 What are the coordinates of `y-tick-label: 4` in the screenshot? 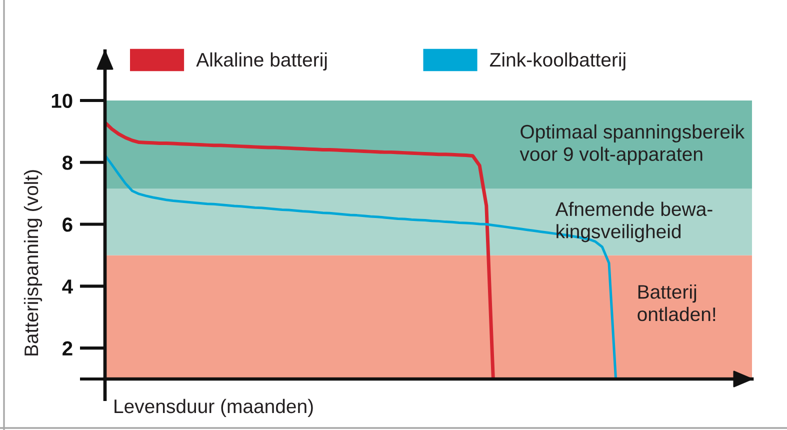 It's located at (67, 287).